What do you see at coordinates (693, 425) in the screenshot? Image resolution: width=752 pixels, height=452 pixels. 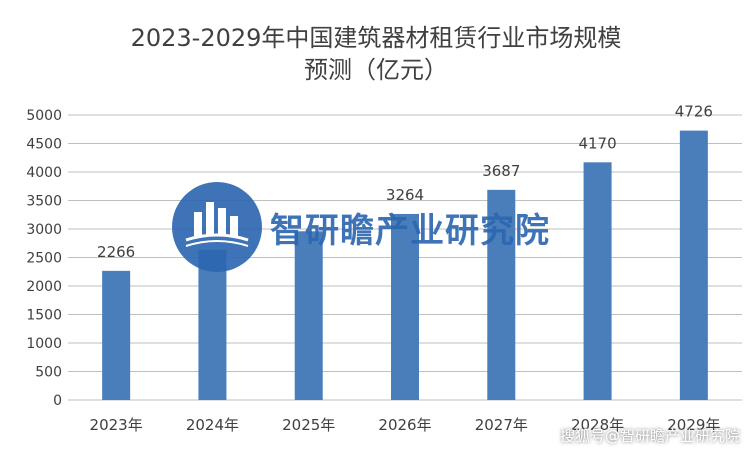 I see `x-tick-label: 2029年` at bounding box center [693, 425].